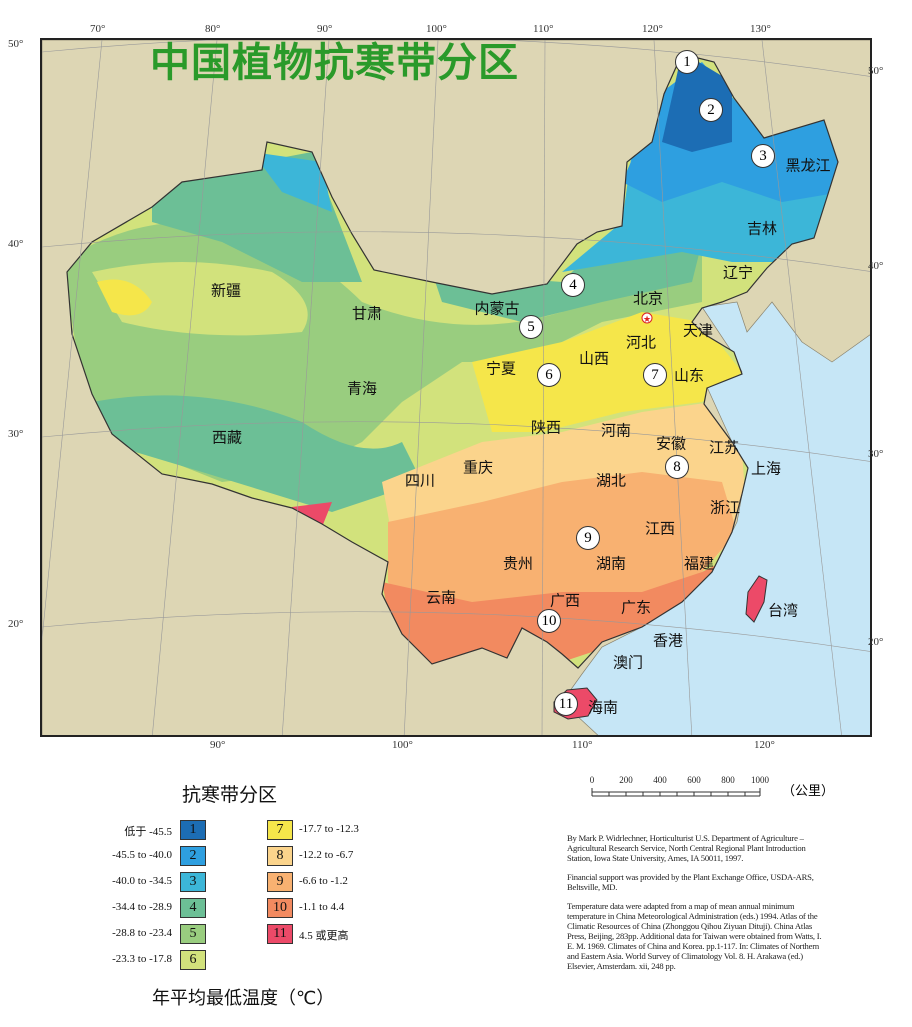 This screenshot has height=1027, width=912. I want to click on province-label: 天津, so click(698, 330).